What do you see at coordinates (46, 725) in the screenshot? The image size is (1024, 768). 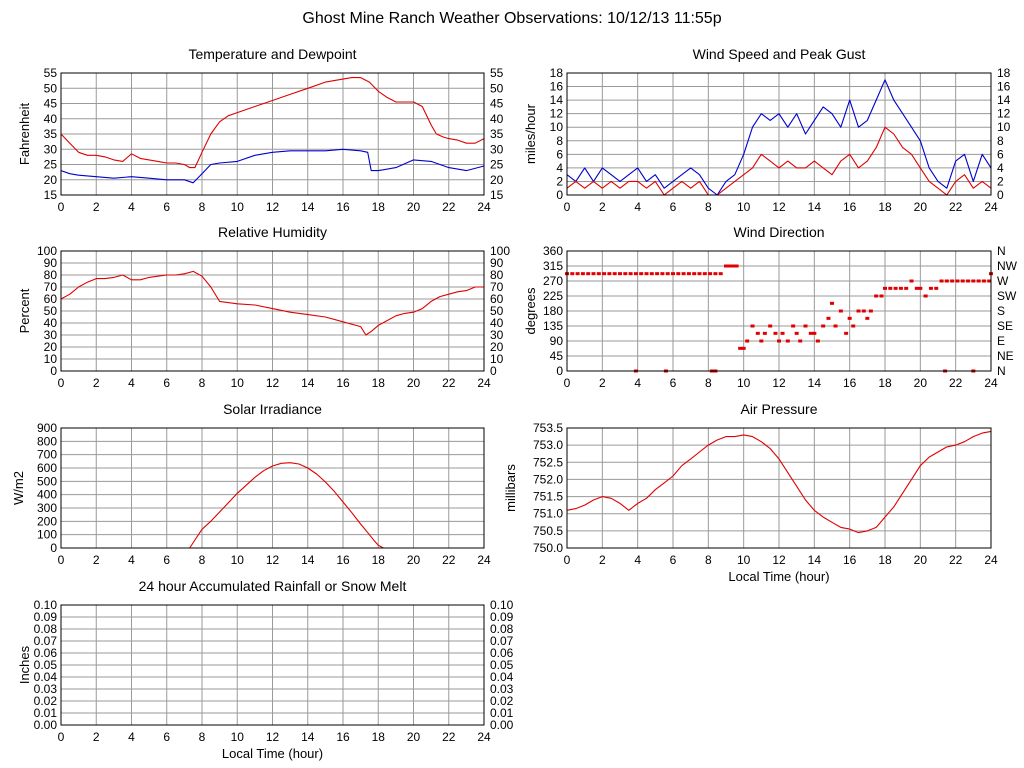 I see `y-tick-label: 0.00` at bounding box center [46, 725].